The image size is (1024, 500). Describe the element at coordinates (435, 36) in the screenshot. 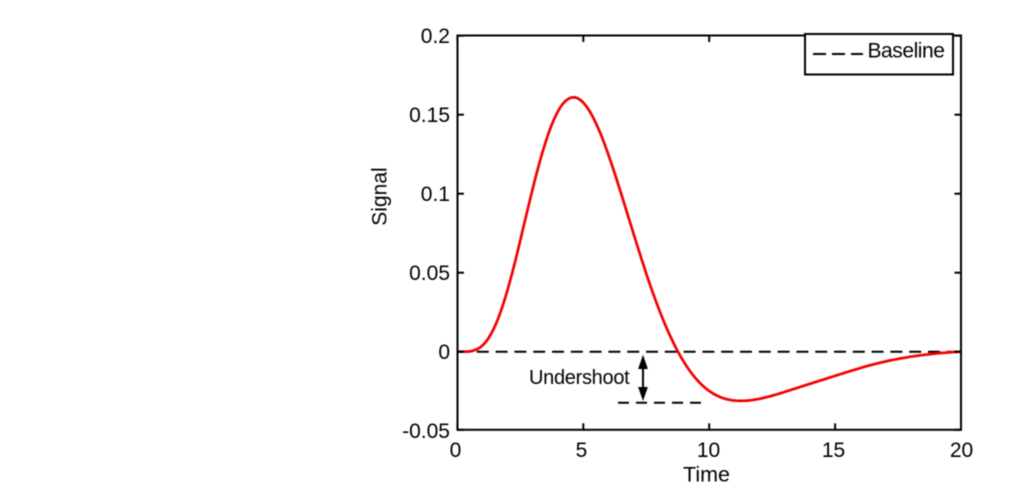

I see `svg-text: 0.2` at that location.